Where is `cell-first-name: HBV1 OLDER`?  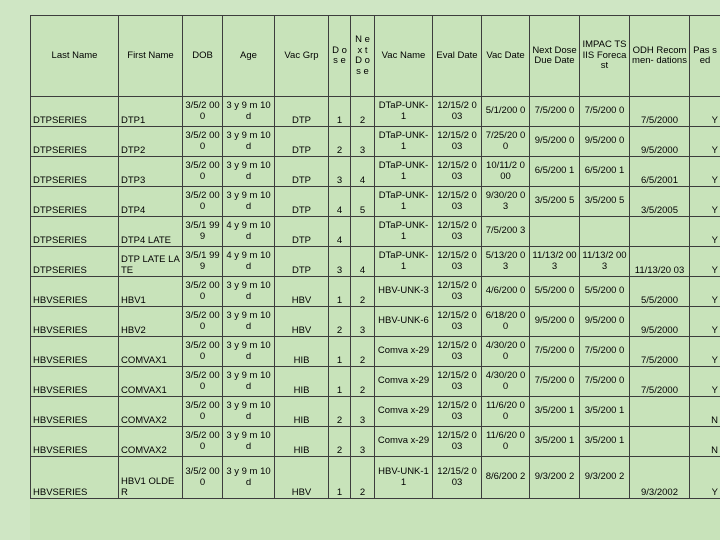 cell-first-name: HBV1 OLDER is located at coordinates (150, 477).